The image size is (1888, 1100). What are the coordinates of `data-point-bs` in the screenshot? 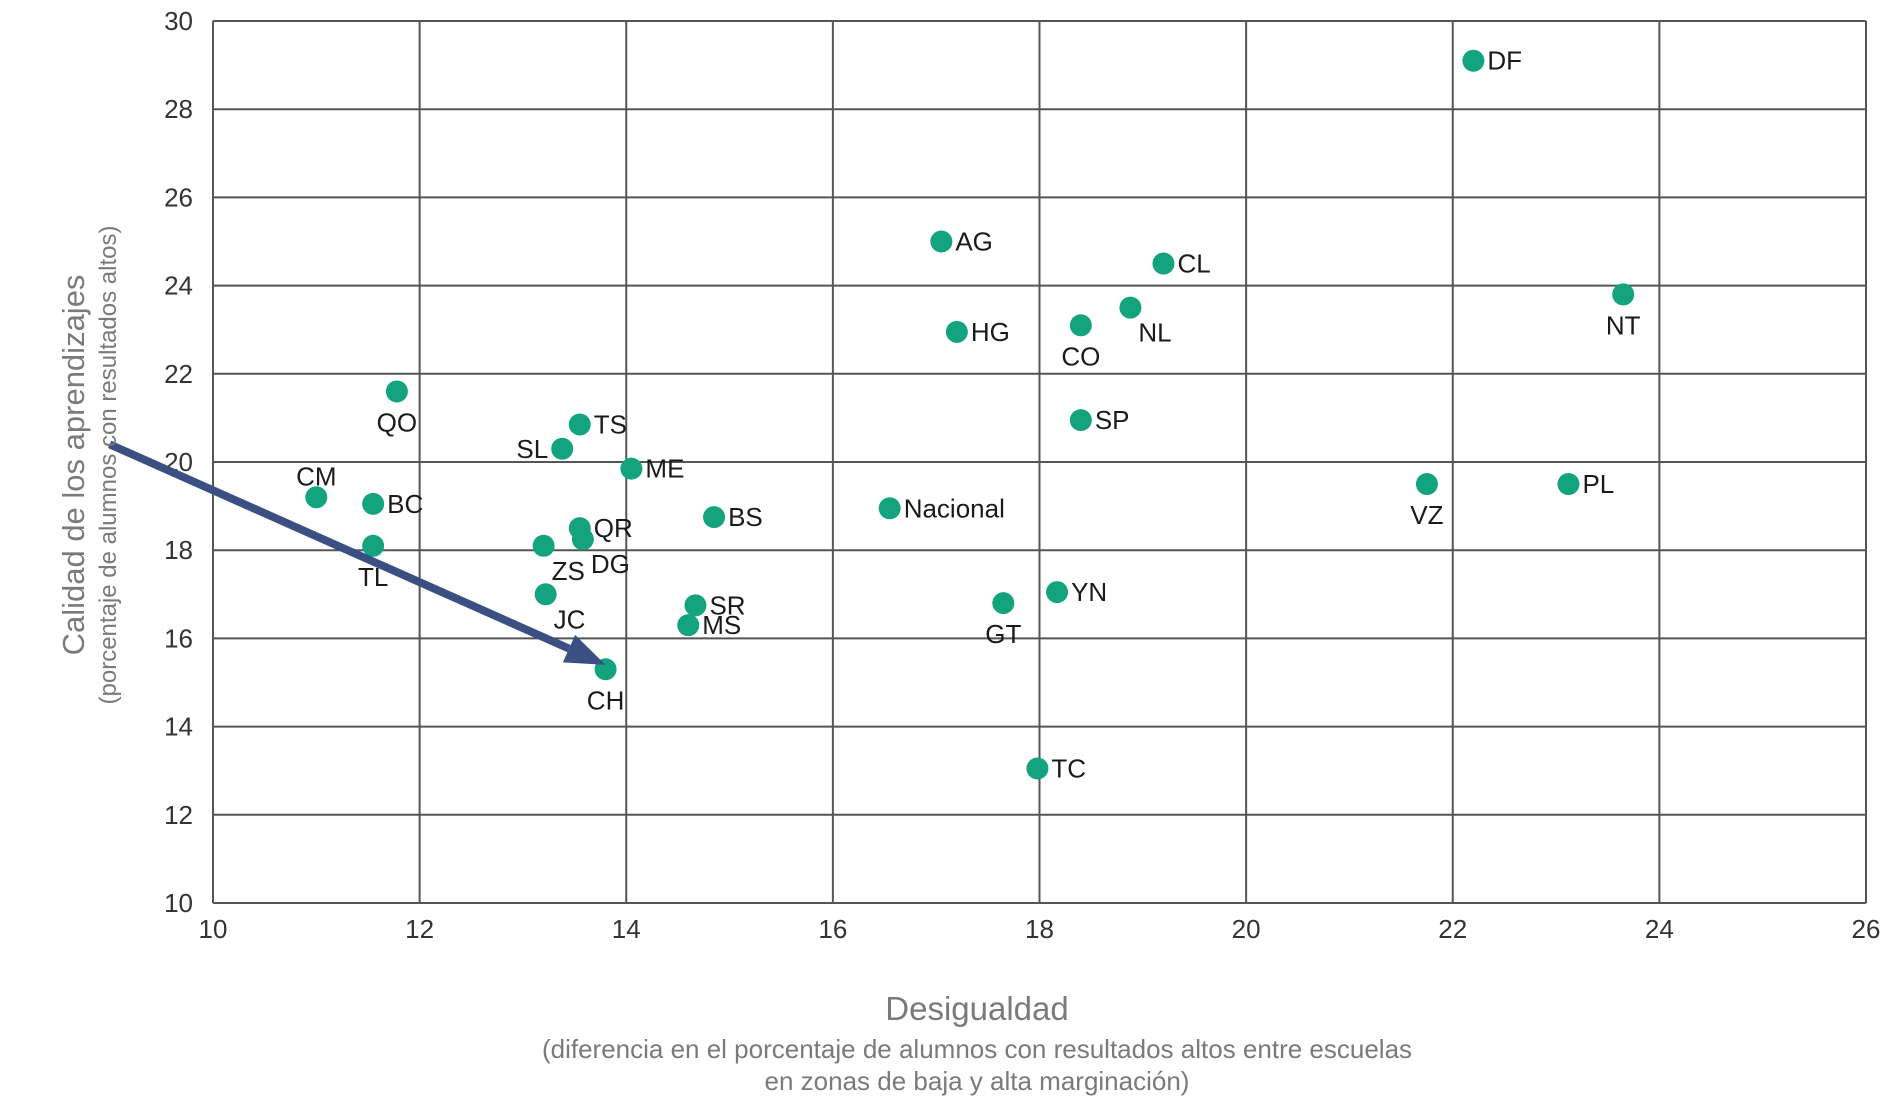 It's located at (714, 517).